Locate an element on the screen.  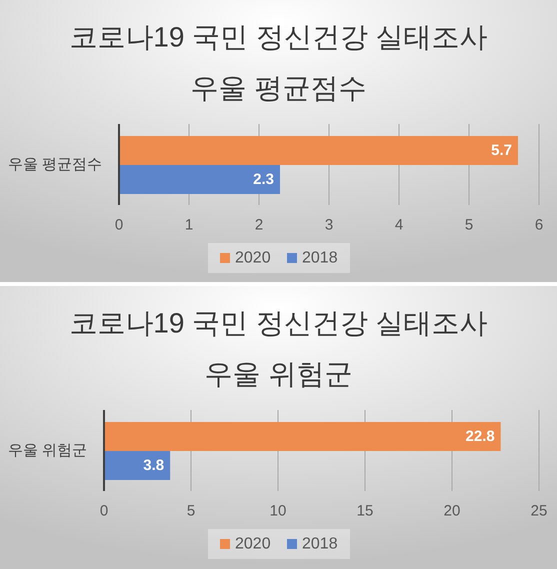
data-label: 5.7 is located at coordinates (501, 150).